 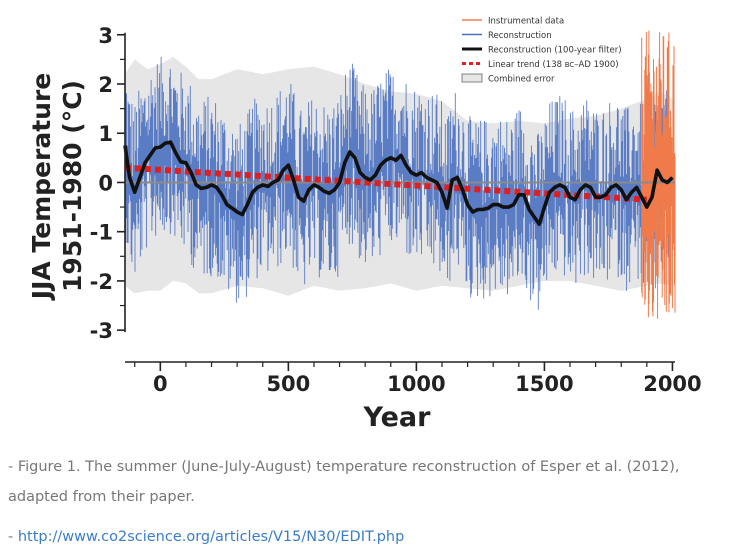 I want to click on y-tick-label: 2, so click(x=105, y=85).